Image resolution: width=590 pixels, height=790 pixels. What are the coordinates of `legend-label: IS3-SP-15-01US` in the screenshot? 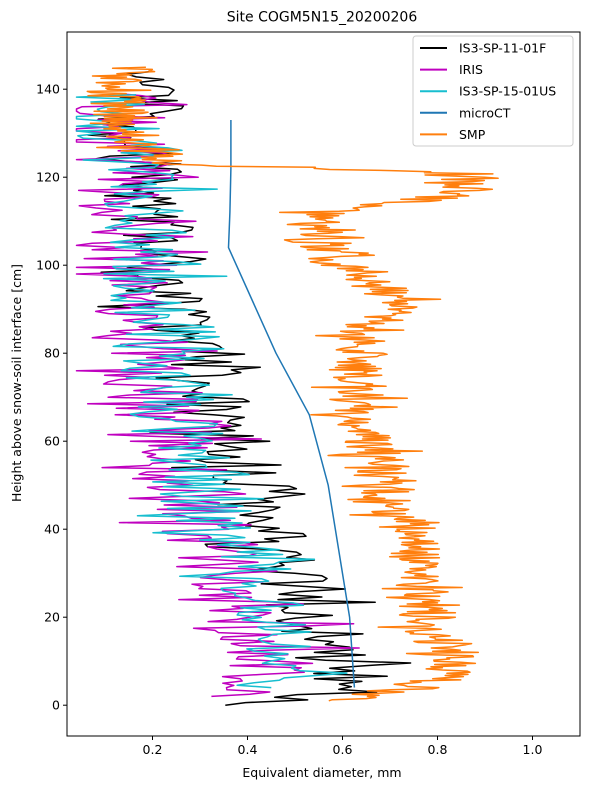 It's located at (507, 91).